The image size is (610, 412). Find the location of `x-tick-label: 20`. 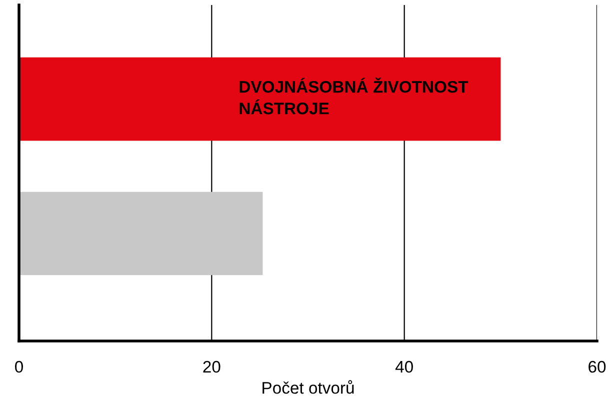

x-tick-label: 20 is located at coordinates (211, 366).